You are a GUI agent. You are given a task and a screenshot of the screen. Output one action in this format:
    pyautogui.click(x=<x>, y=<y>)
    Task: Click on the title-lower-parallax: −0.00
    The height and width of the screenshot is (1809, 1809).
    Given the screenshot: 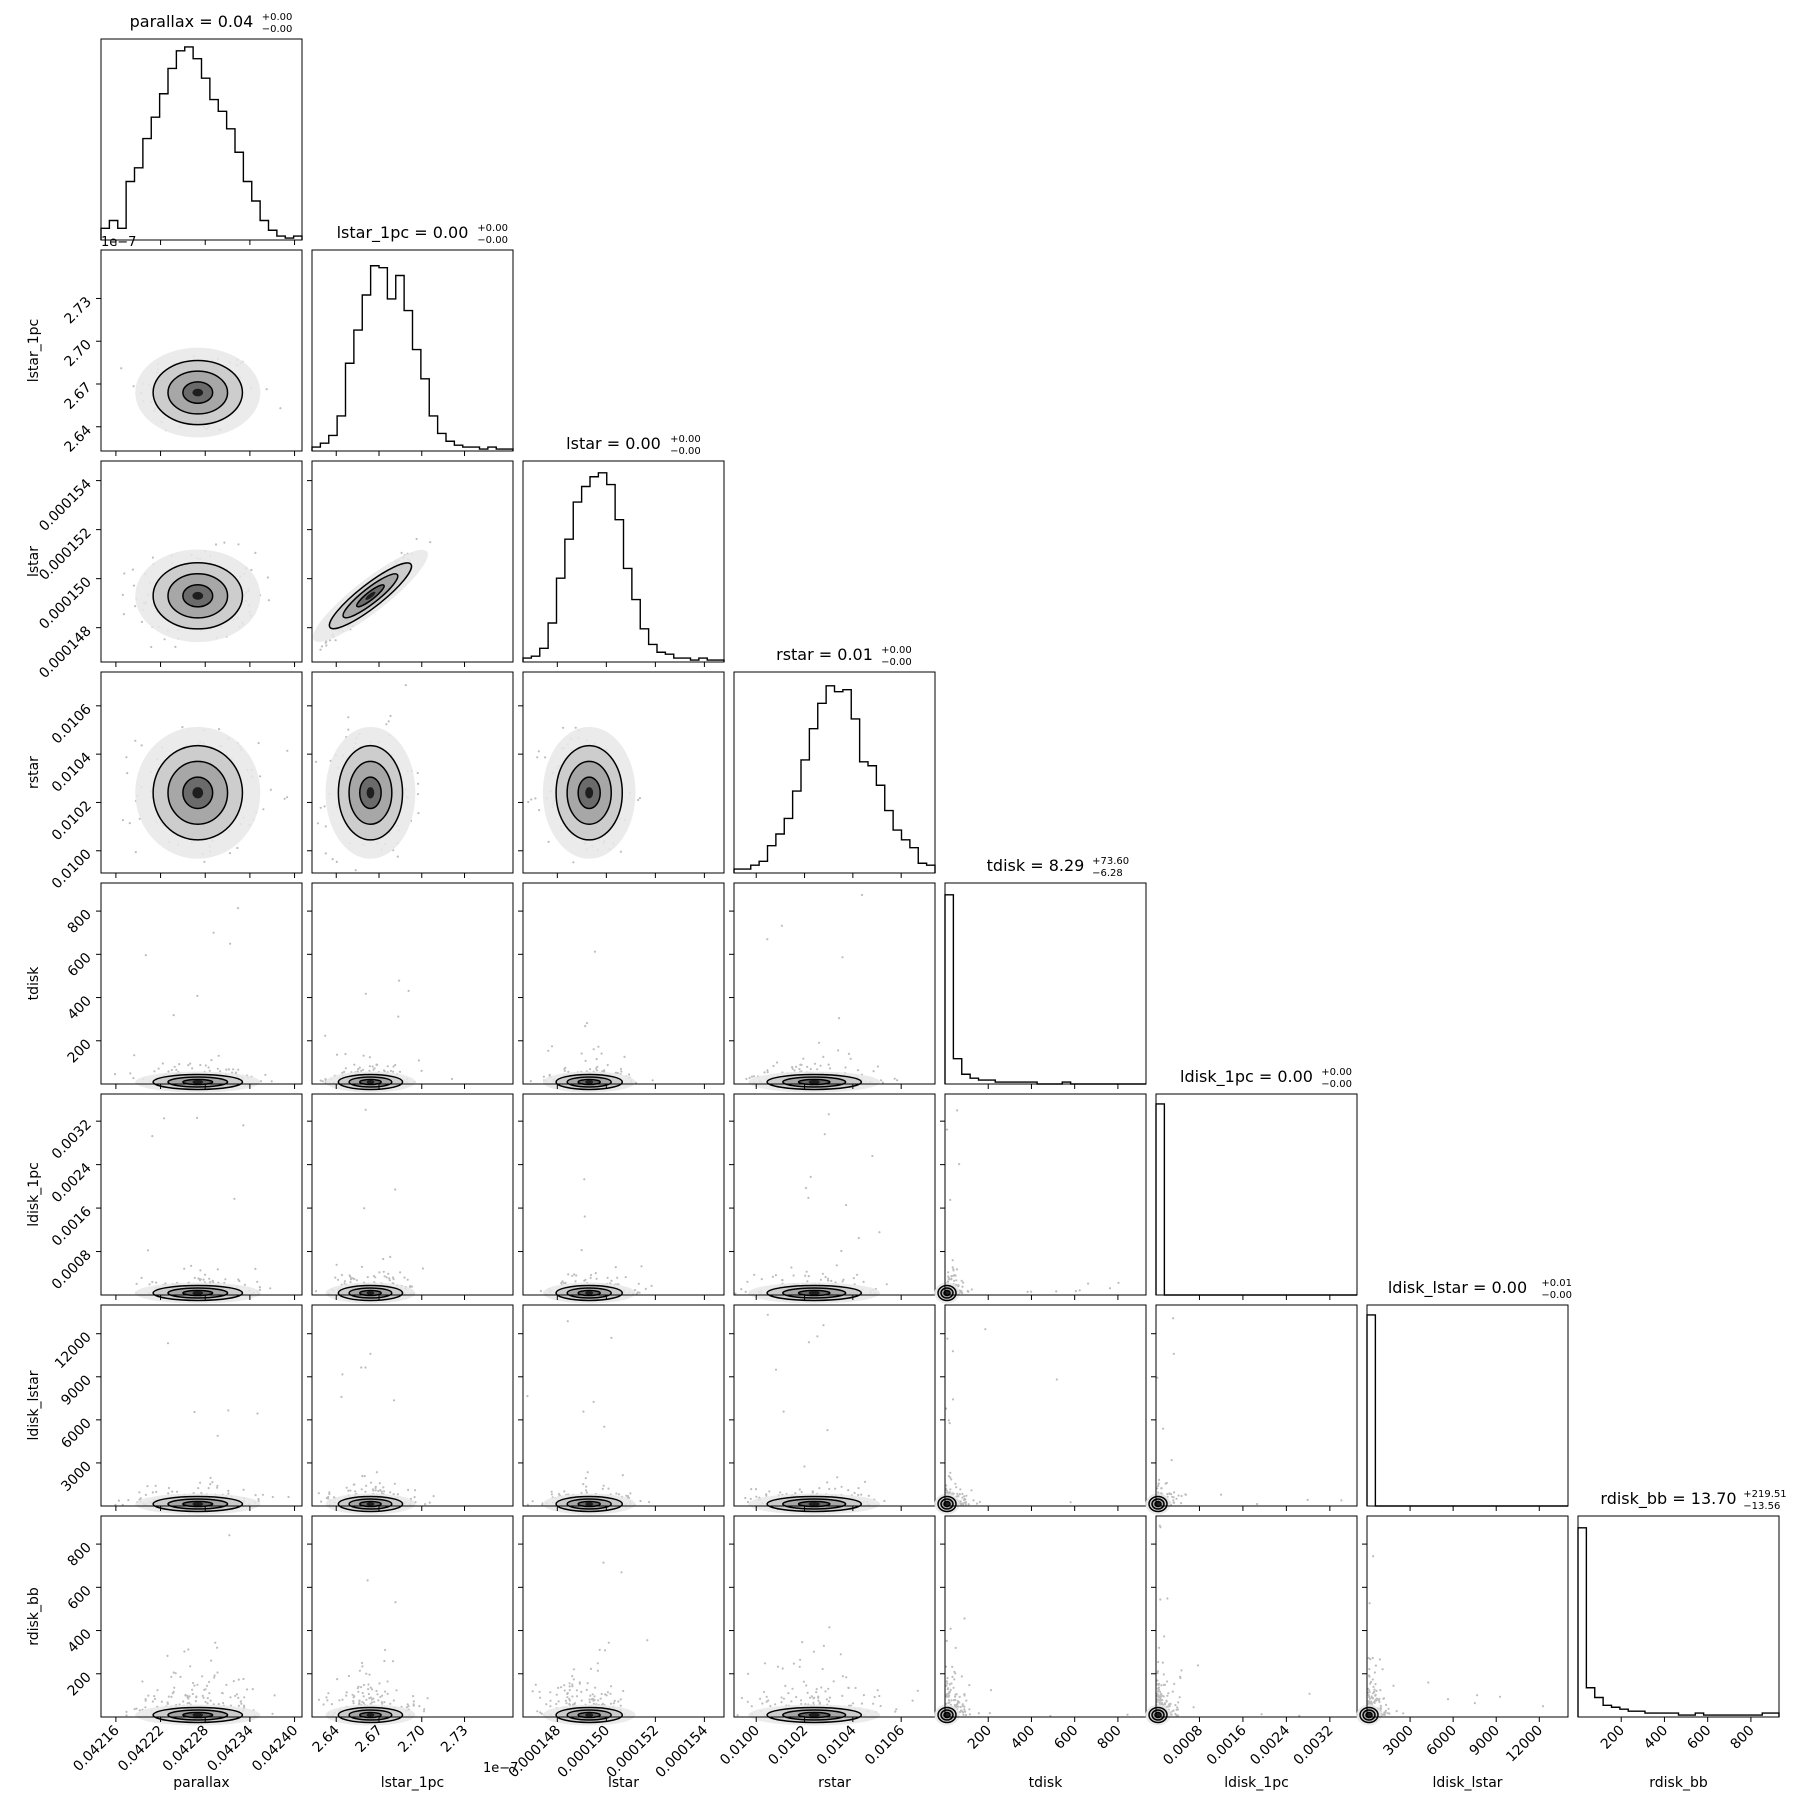 What is the action you would take?
    pyautogui.click(x=277, y=29)
    